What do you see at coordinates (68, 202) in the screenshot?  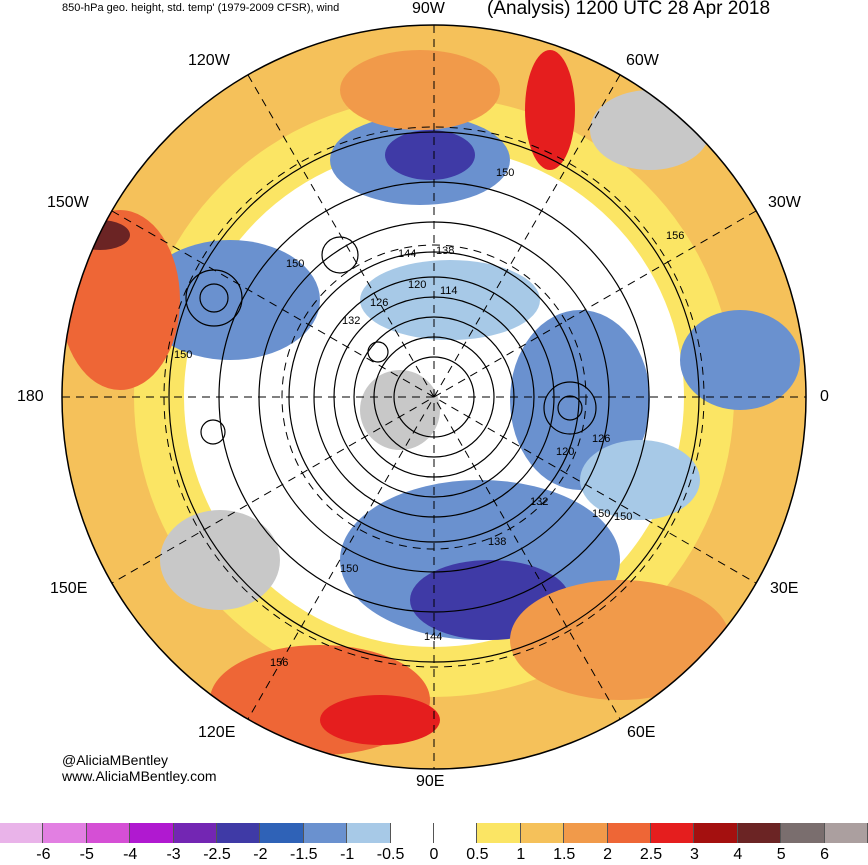 I see `lon-label-150w: 150W` at bounding box center [68, 202].